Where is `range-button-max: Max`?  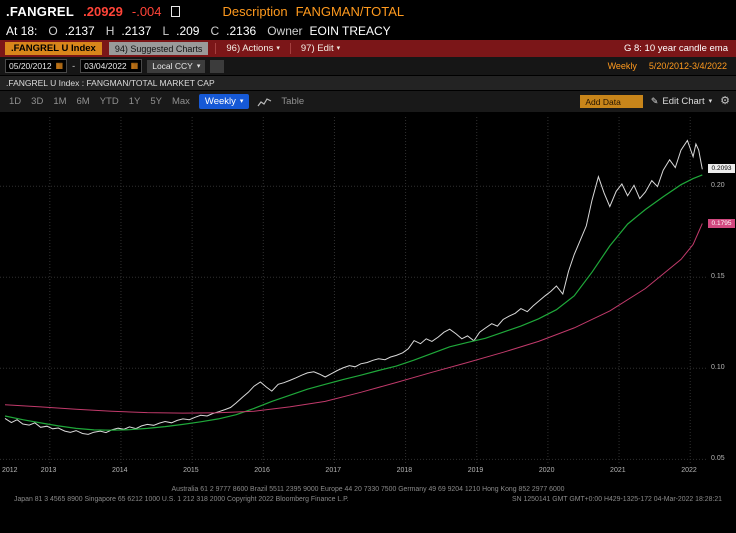 range-button-max: Max is located at coordinates (180, 101).